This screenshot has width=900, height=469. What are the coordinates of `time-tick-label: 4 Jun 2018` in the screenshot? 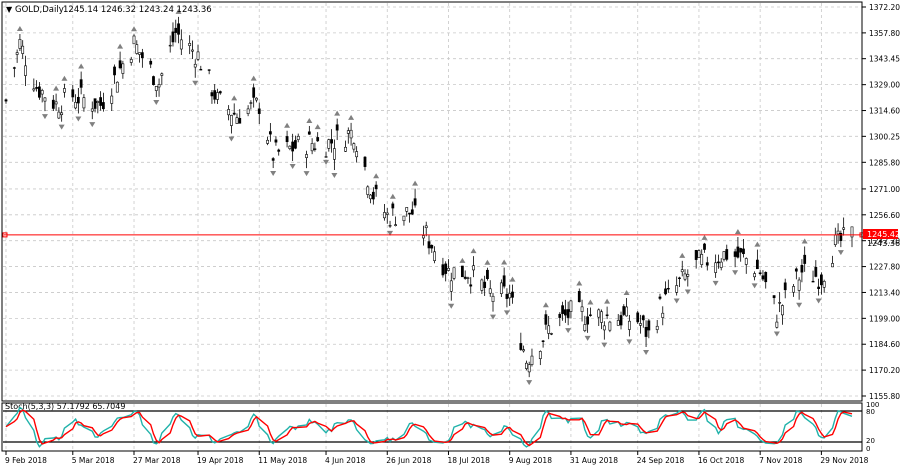 It's located at (345, 460).